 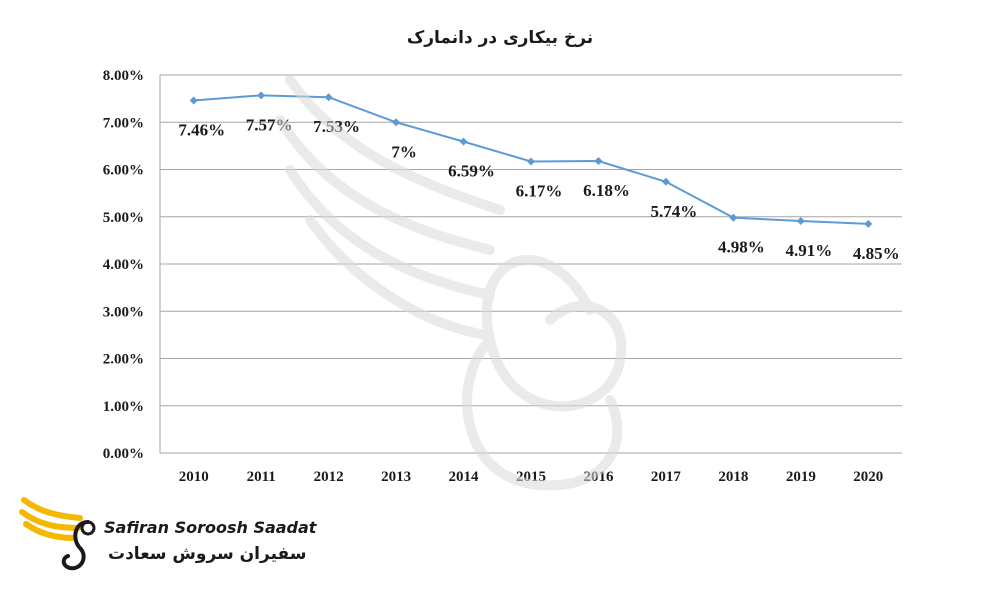 I want to click on x-tick-label: 2018, so click(x=733, y=477).